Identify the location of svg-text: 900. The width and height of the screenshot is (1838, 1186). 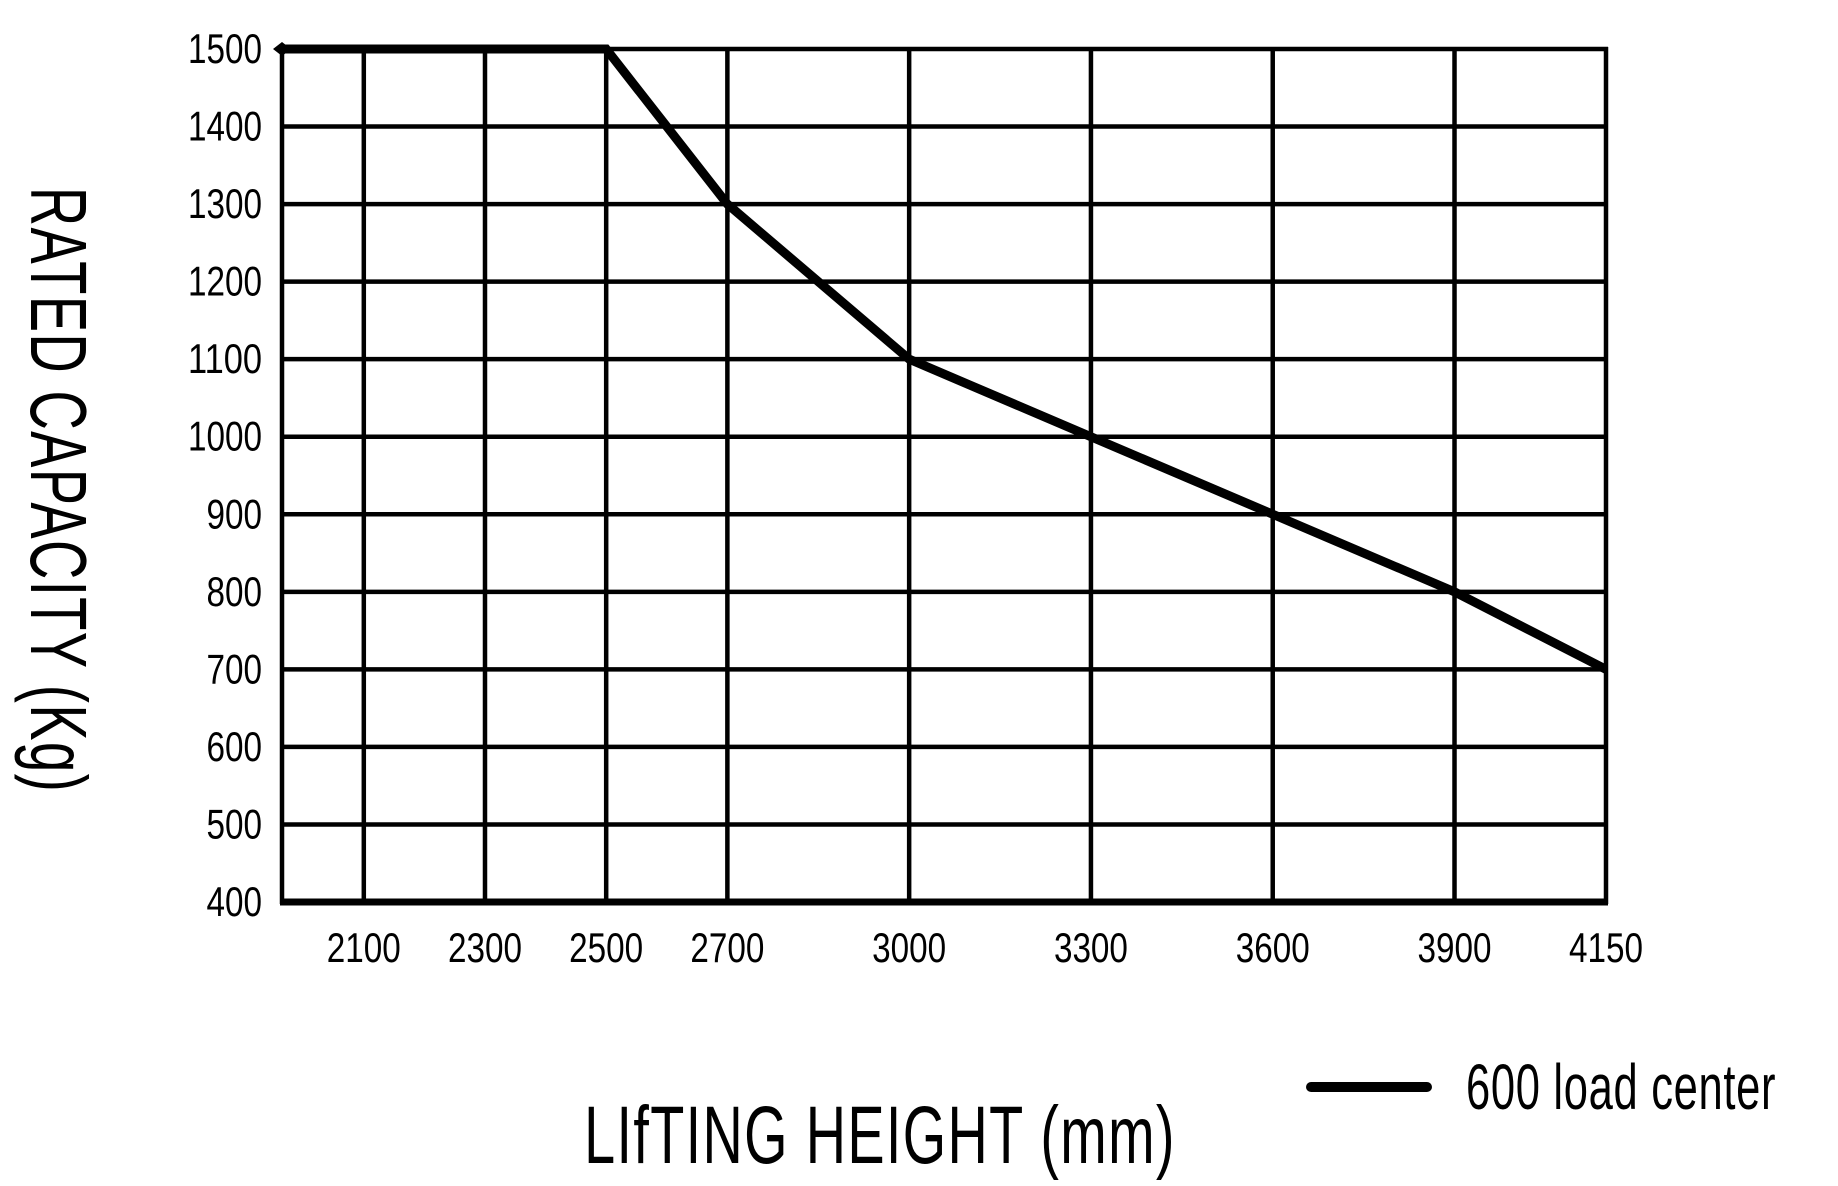
(235, 513).